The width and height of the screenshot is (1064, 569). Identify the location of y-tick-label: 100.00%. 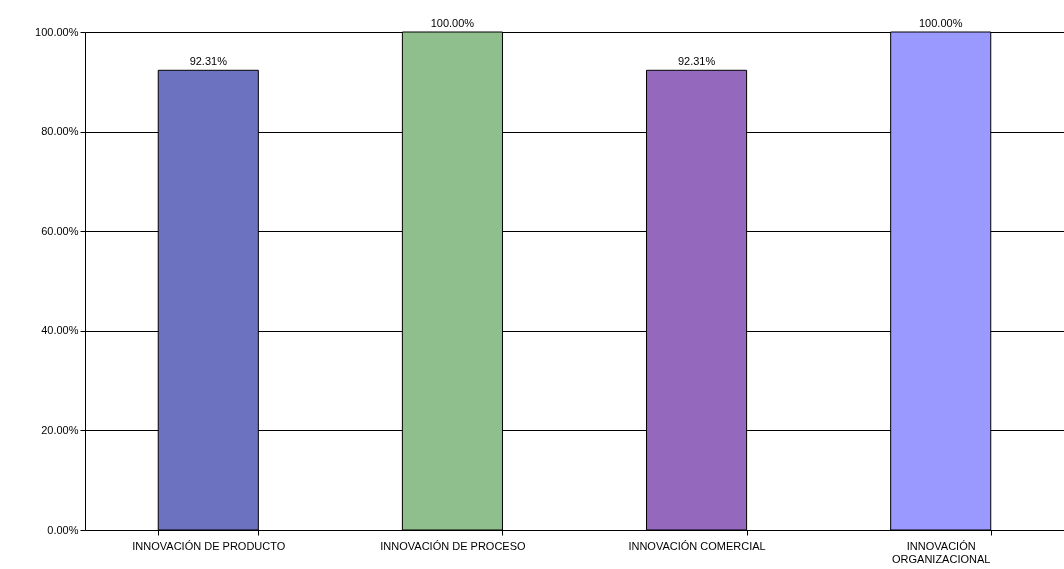
(57, 31).